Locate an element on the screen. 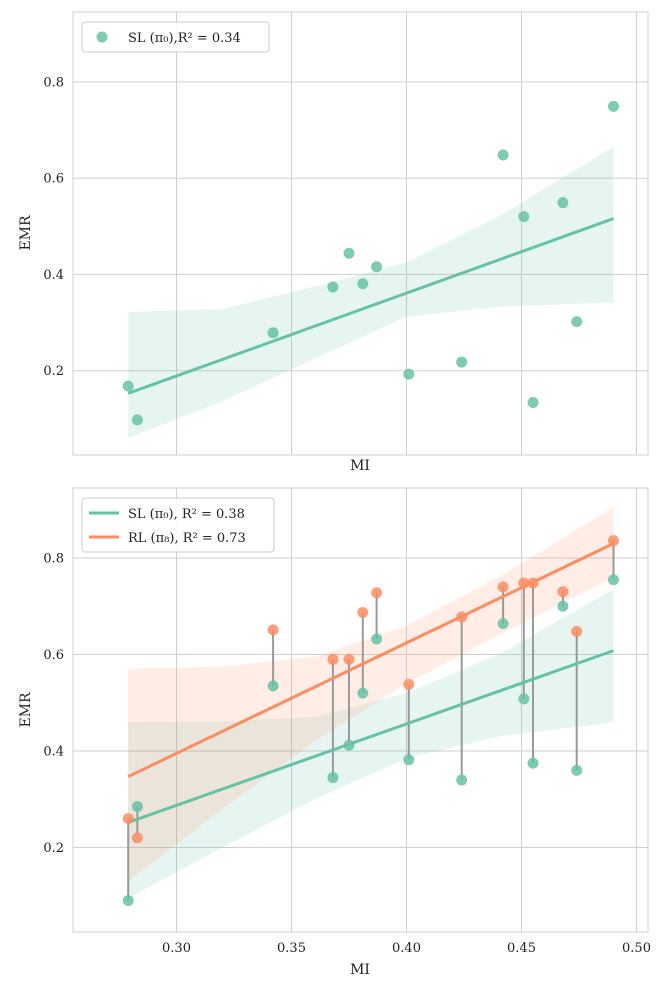  x-tick-label: 0.50 is located at coordinates (636, 948).